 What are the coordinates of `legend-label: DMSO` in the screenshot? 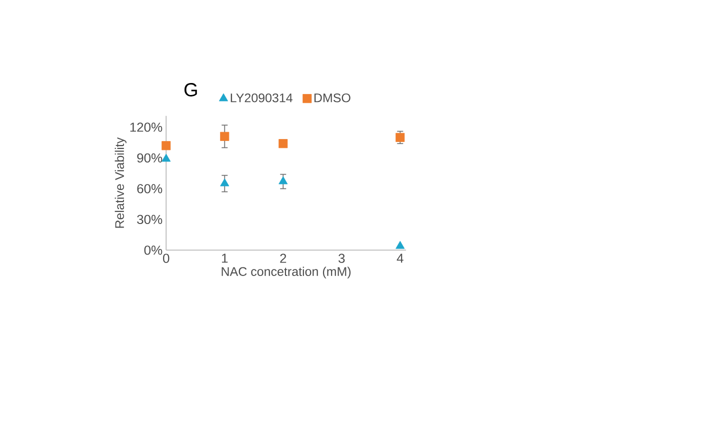 It's located at (332, 97).